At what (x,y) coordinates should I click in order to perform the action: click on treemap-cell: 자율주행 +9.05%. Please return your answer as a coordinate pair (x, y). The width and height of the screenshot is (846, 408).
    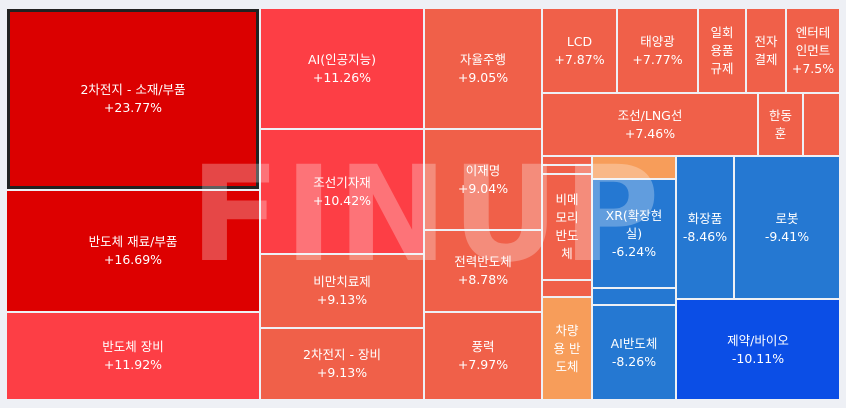
    Looking at the image, I should click on (483, 68).